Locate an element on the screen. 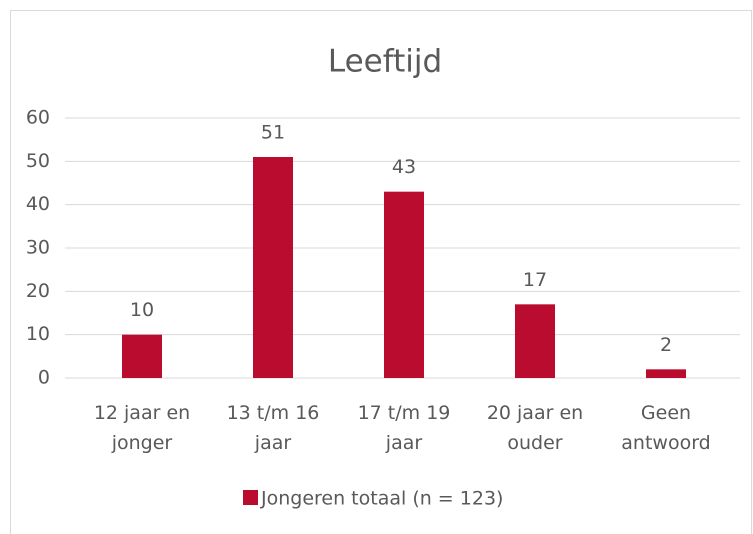 The width and height of the screenshot is (753, 534). y-tick-label: 30 is located at coordinates (38, 248).